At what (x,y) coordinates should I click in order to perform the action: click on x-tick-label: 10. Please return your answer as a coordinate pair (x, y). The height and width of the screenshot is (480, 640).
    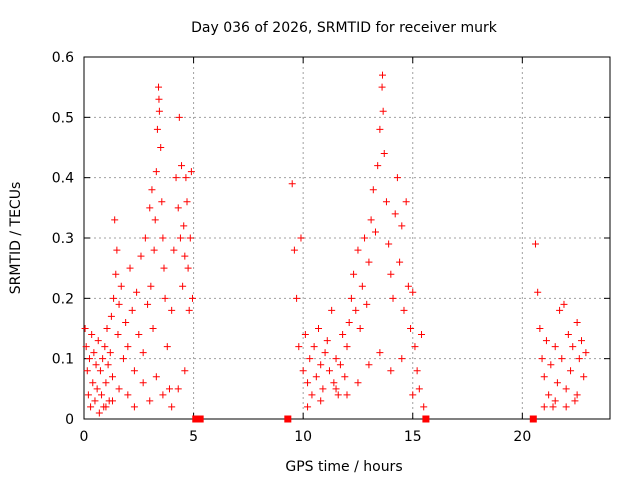
    Looking at the image, I should click on (303, 437).